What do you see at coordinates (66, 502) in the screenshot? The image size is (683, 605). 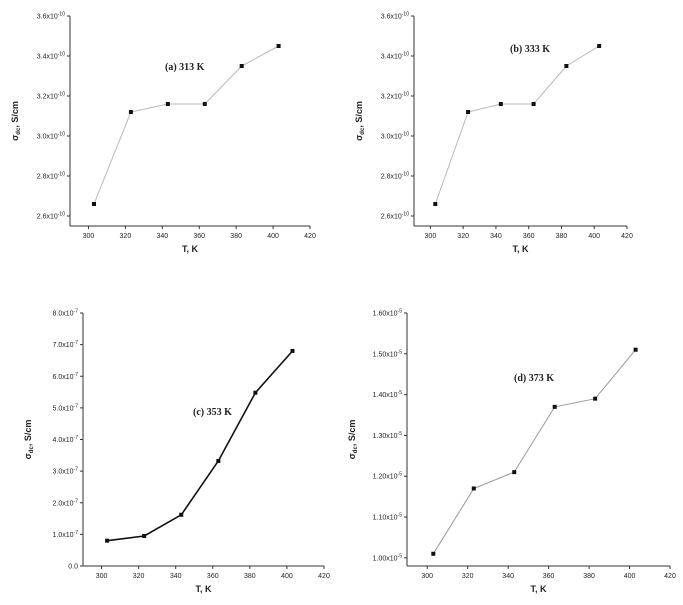 I see `y-tick-label: 2.0x10⁻⁷` at bounding box center [66, 502].